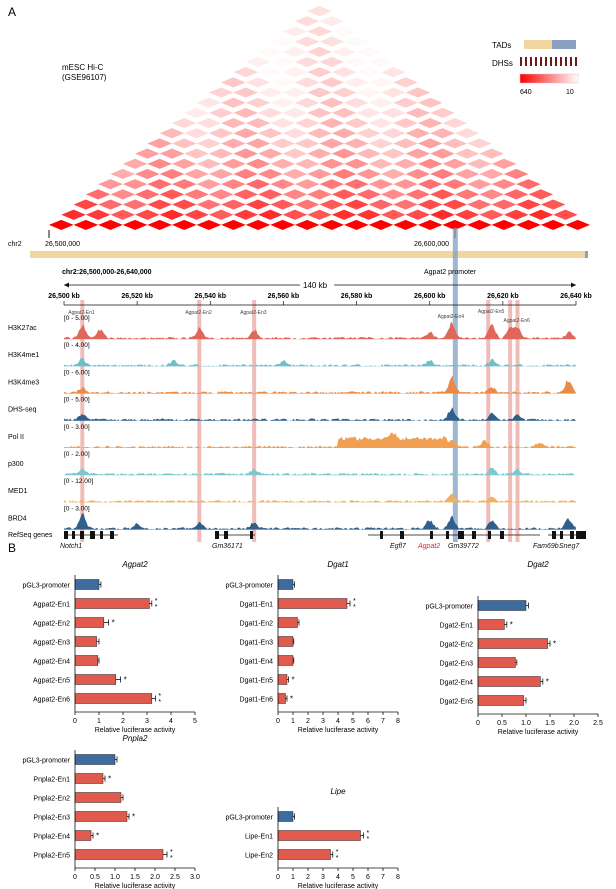  What do you see at coordinates (431, 244) in the screenshot?
I see `hic-tick-label-2: 26,600,000` at bounding box center [431, 244].